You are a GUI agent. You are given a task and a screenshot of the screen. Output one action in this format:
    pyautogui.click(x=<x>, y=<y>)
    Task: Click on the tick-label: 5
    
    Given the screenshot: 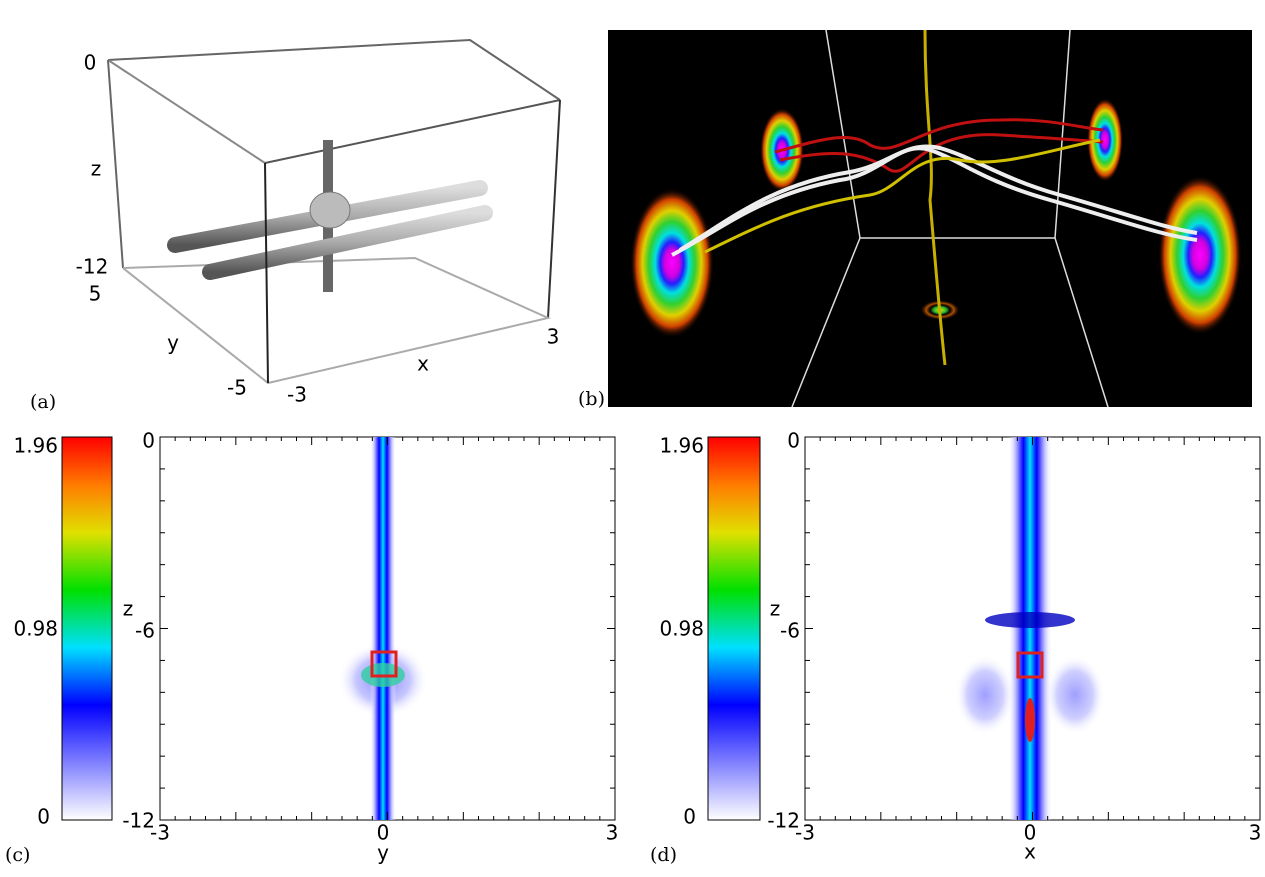 What is the action you would take?
    pyautogui.click(x=95, y=294)
    